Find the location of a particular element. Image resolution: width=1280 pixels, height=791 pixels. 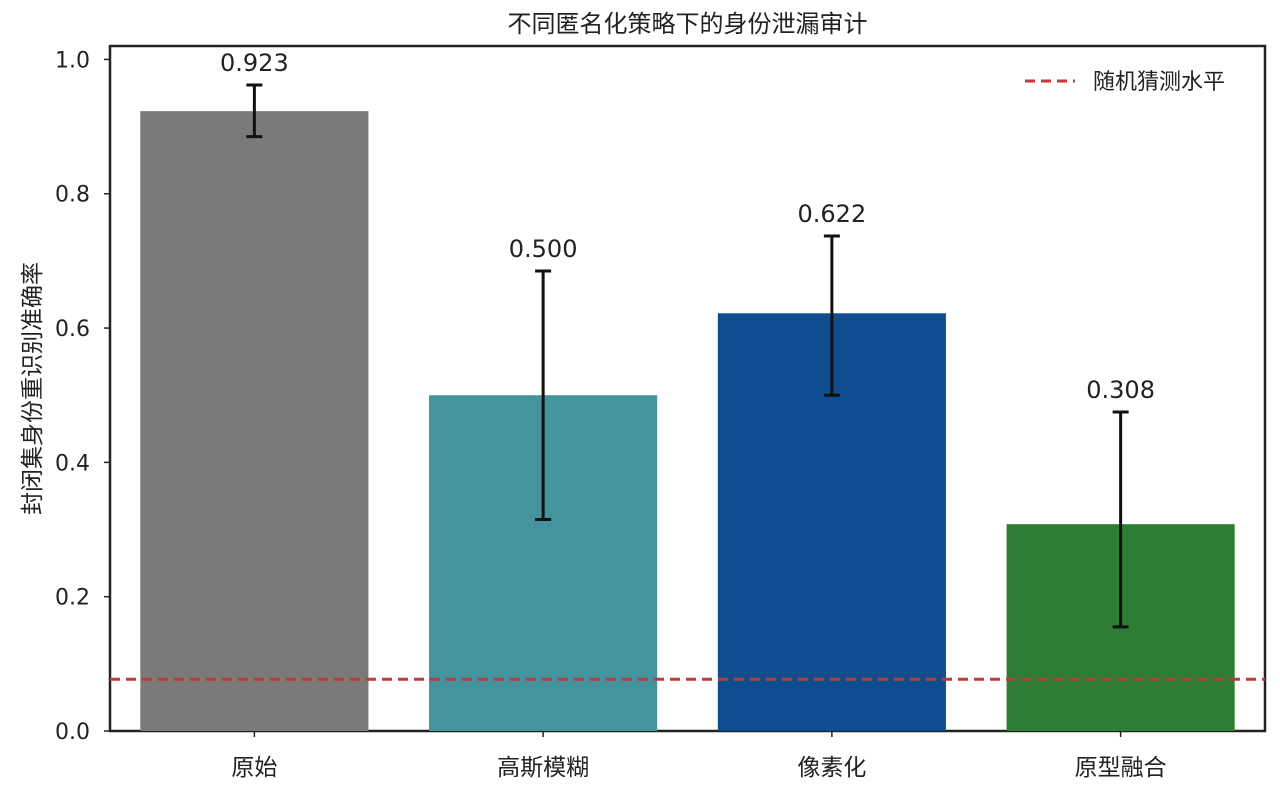

y-tick-label: 0.8 is located at coordinates (72, 195).